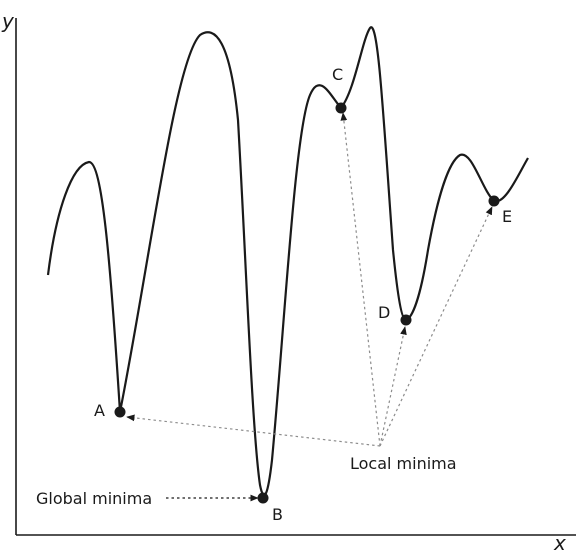 This screenshot has height=553, width=582. What do you see at coordinates (263, 498) in the screenshot?
I see `point-b` at bounding box center [263, 498].